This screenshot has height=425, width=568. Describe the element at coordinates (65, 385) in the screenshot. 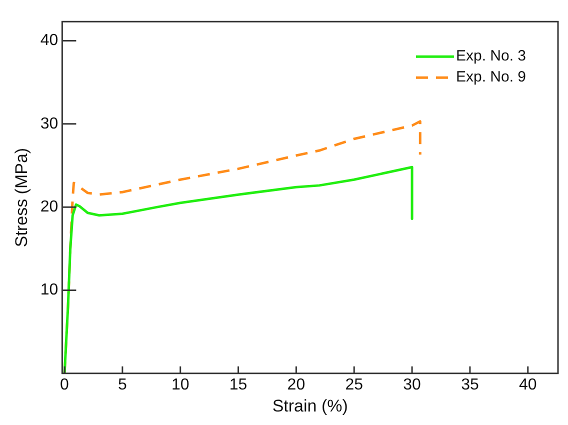

I see `x-tick-label: 0` at that location.